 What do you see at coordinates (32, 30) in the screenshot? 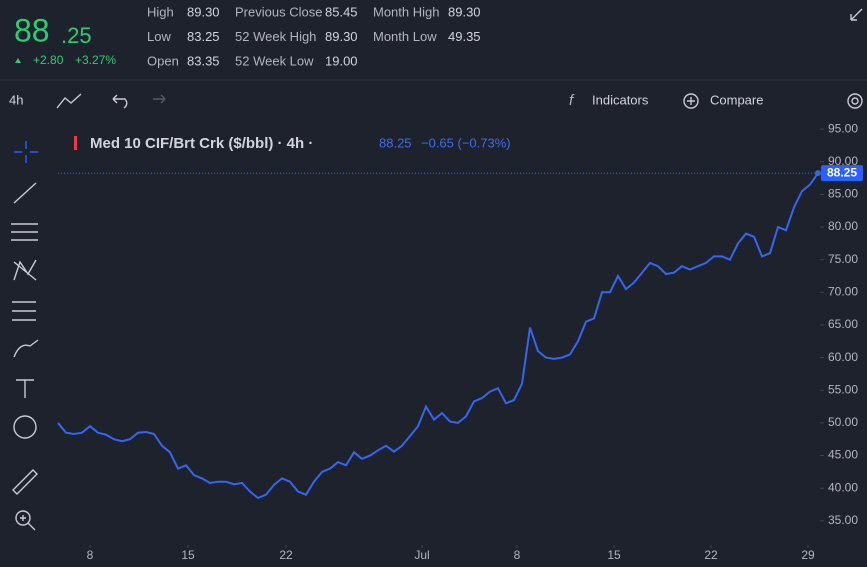
I see `price-int: 88` at bounding box center [32, 30].